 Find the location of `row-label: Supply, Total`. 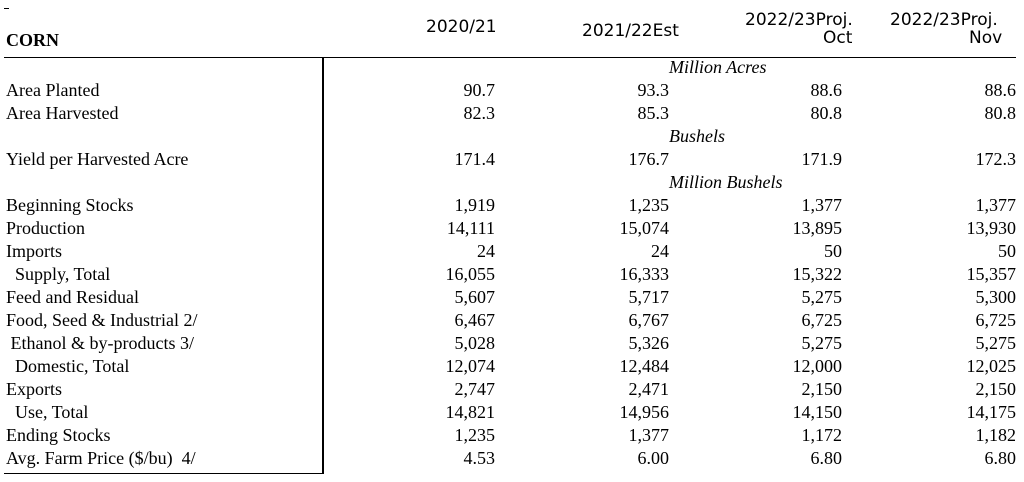

row-label: Supply, Total is located at coordinates (58, 274).